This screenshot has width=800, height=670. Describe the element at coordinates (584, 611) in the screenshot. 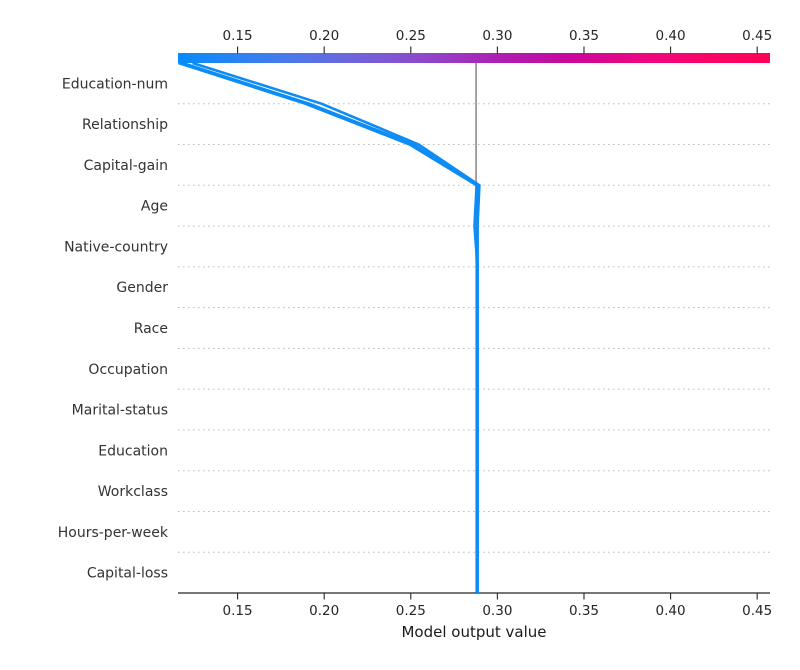

I see `x-tick-label-bottom: 0.35` at that location.